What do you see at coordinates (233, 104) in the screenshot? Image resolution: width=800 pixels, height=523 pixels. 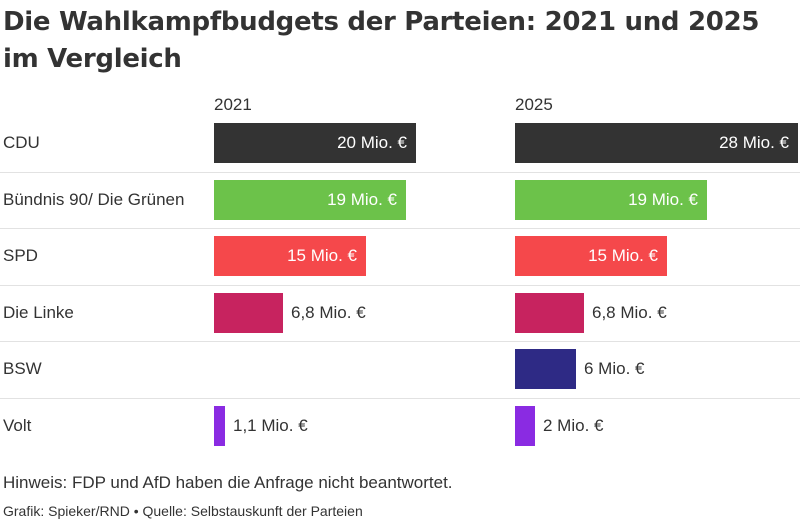 I see `series-header-2021: 2021` at bounding box center [233, 104].